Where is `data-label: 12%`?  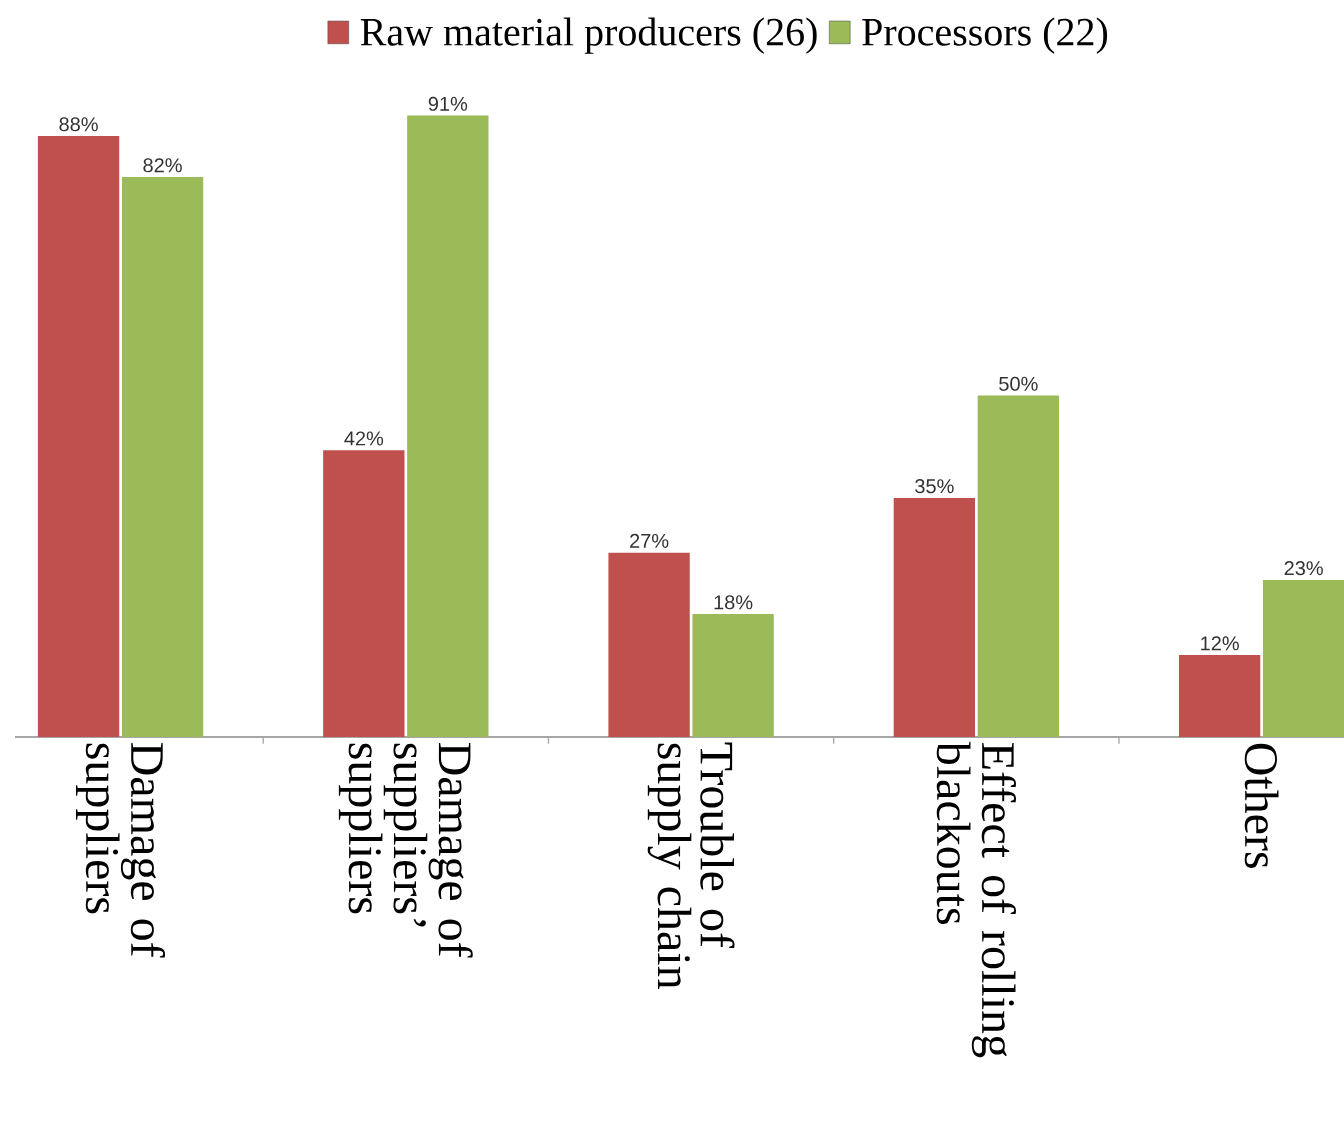
data-label: 12% is located at coordinates (1220, 643).